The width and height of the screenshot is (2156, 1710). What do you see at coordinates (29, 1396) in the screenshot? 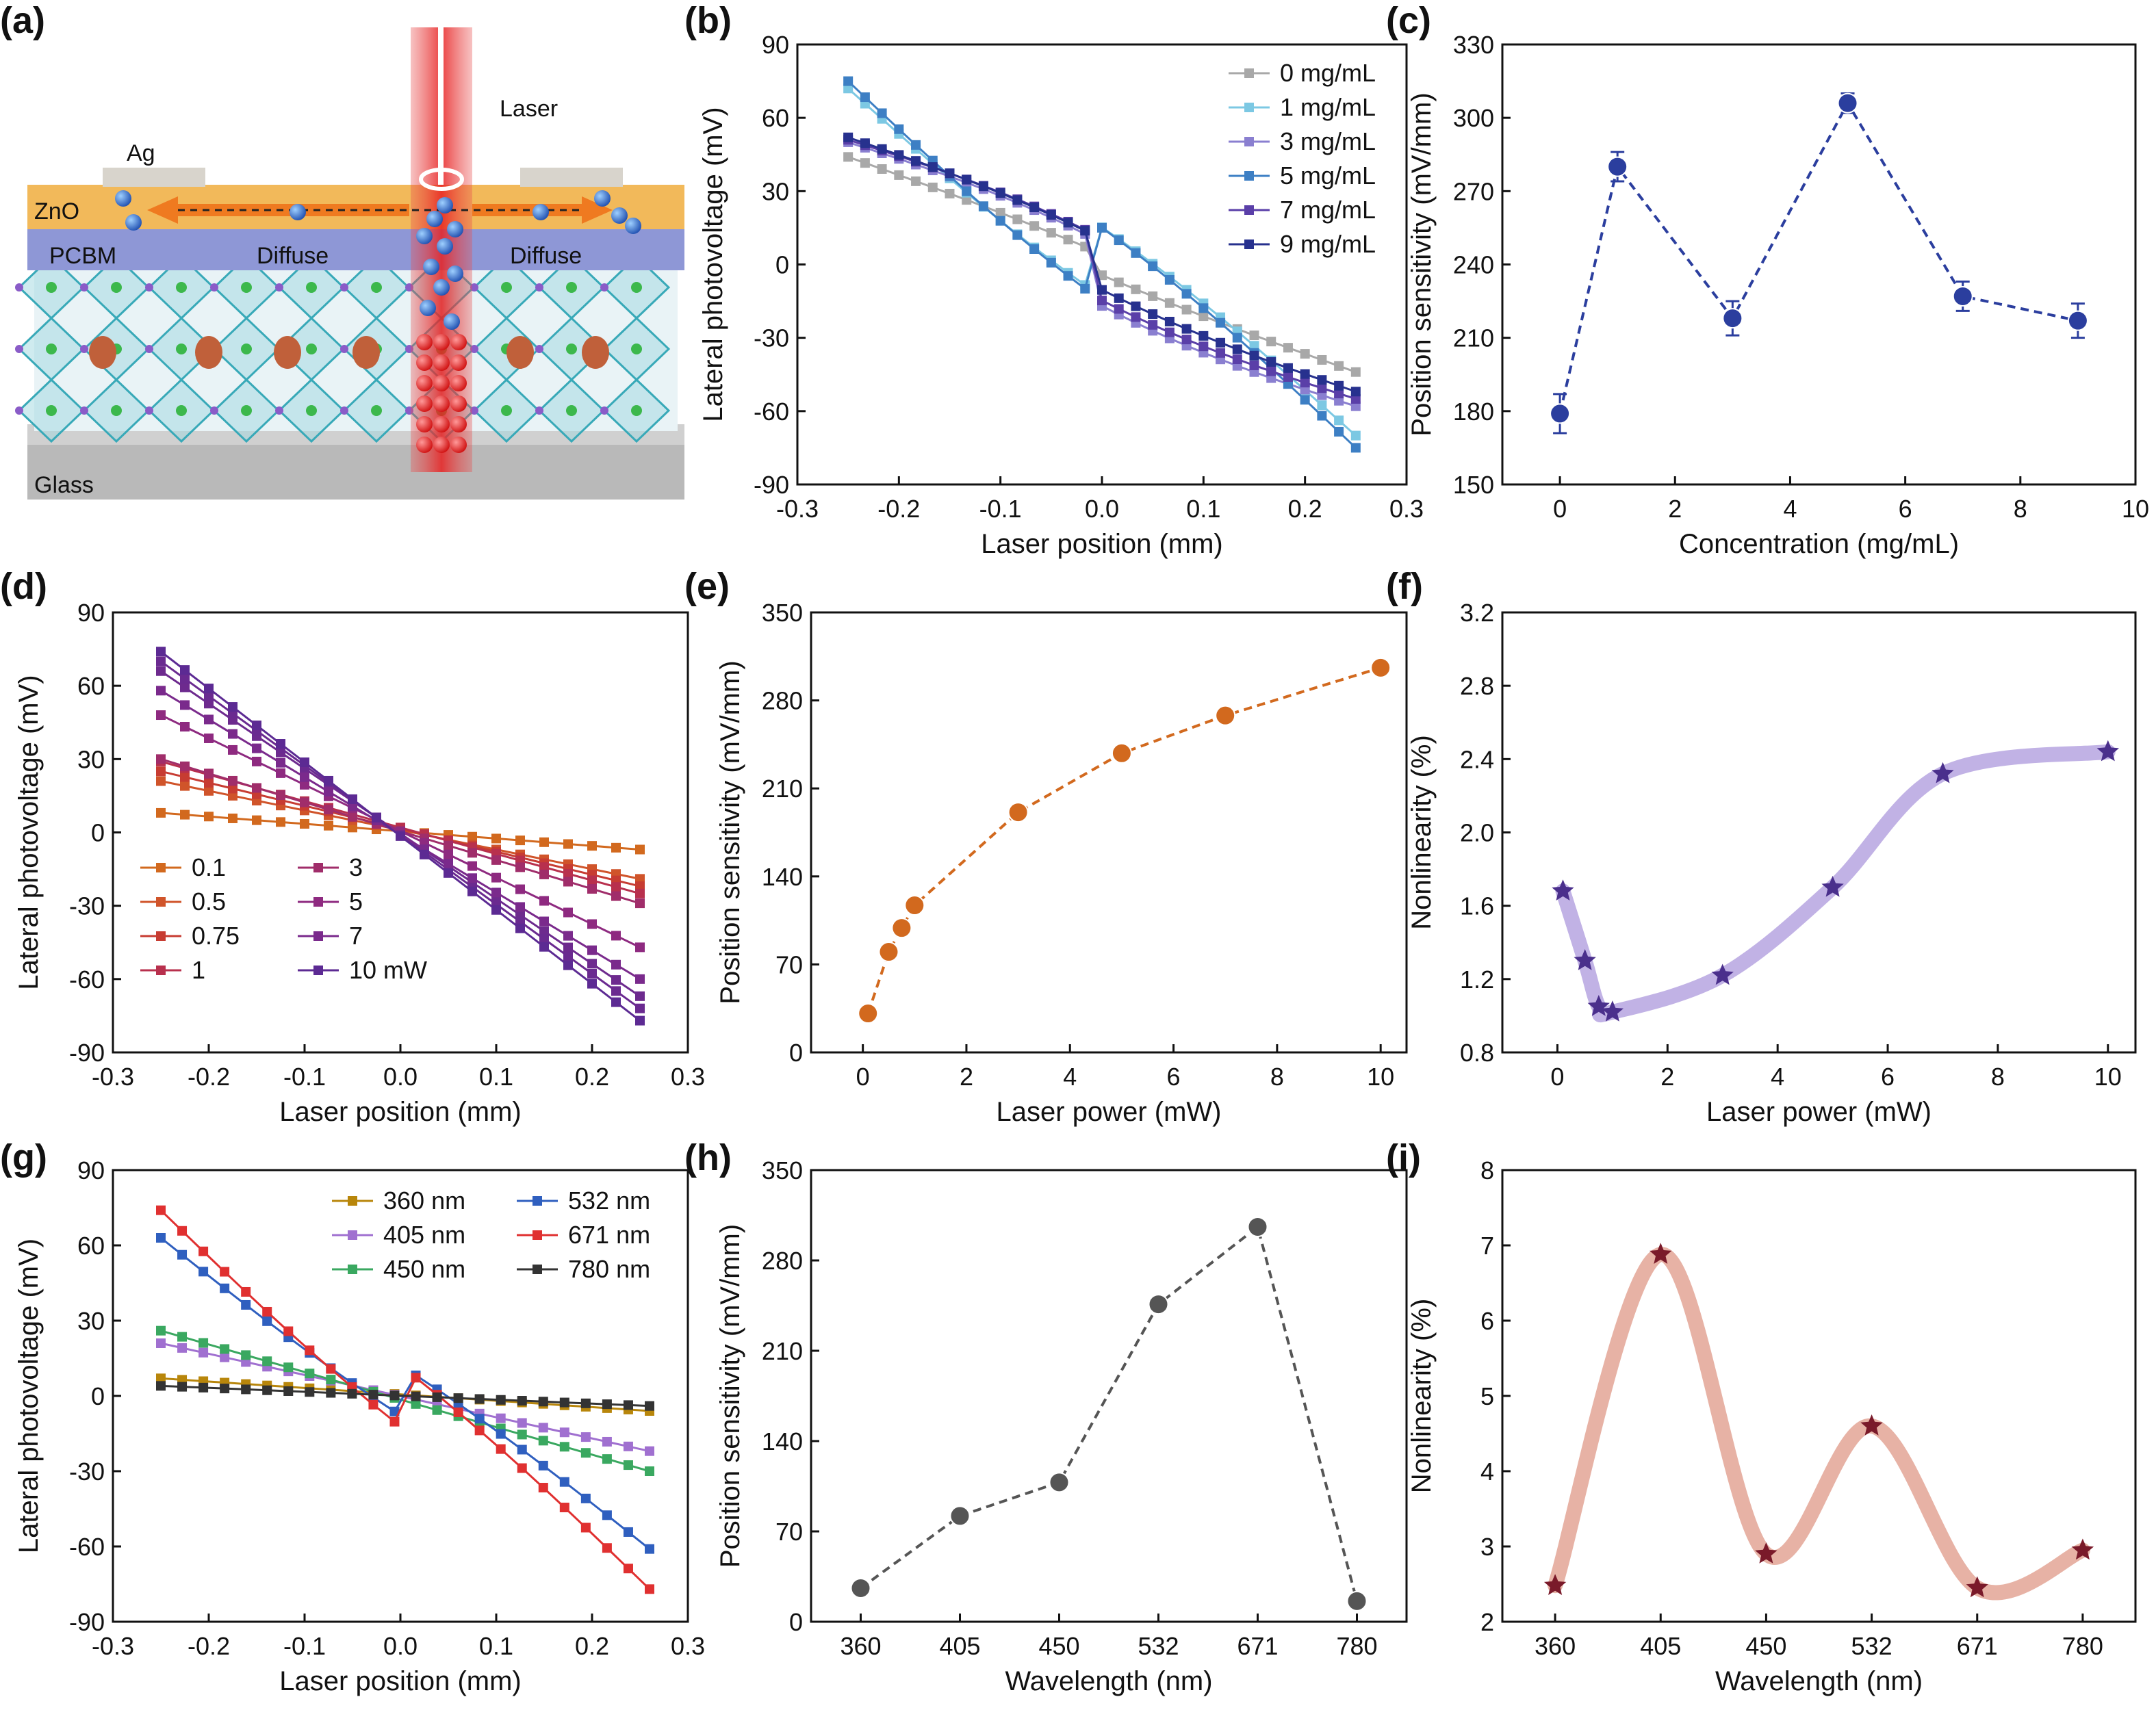
I see `y-axis-label: Lateral photovoltage (mV)` at bounding box center [29, 1396].